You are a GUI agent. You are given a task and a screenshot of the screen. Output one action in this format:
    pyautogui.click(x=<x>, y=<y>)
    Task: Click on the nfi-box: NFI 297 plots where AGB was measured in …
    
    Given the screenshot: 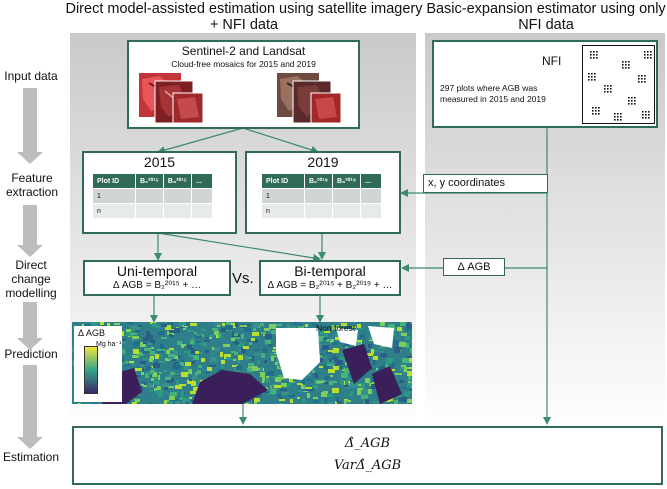 What is the action you would take?
    pyautogui.click(x=545, y=84)
    